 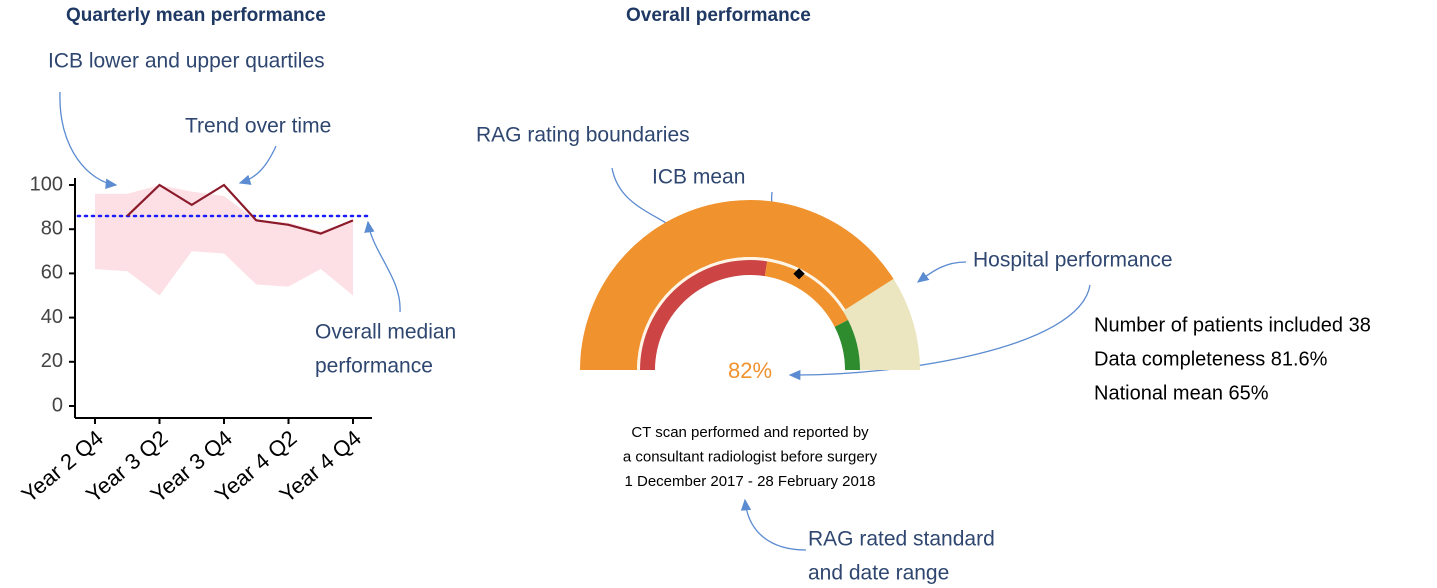 What do you see at coordinates (750, 432) in the screenshot?
I see `caption-line: CT scan performed and reported by` at bounding box center [750, 432].